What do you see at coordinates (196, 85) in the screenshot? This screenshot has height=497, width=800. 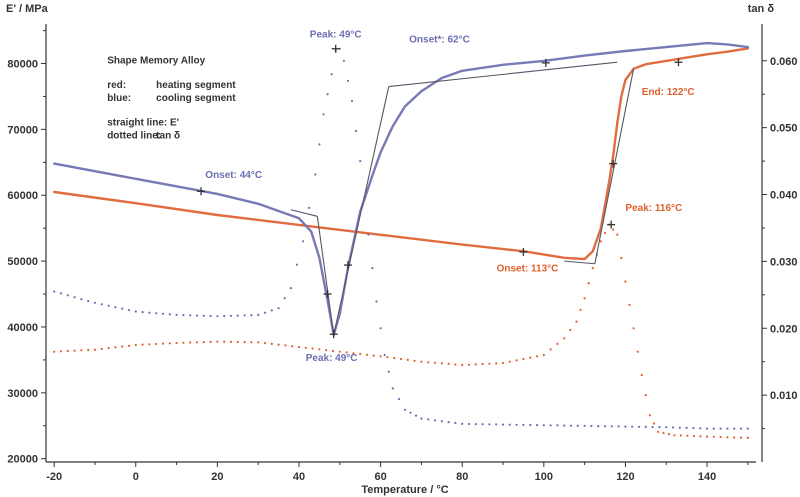 I see `note-label: heating segment` at bounding box center [196, 85].